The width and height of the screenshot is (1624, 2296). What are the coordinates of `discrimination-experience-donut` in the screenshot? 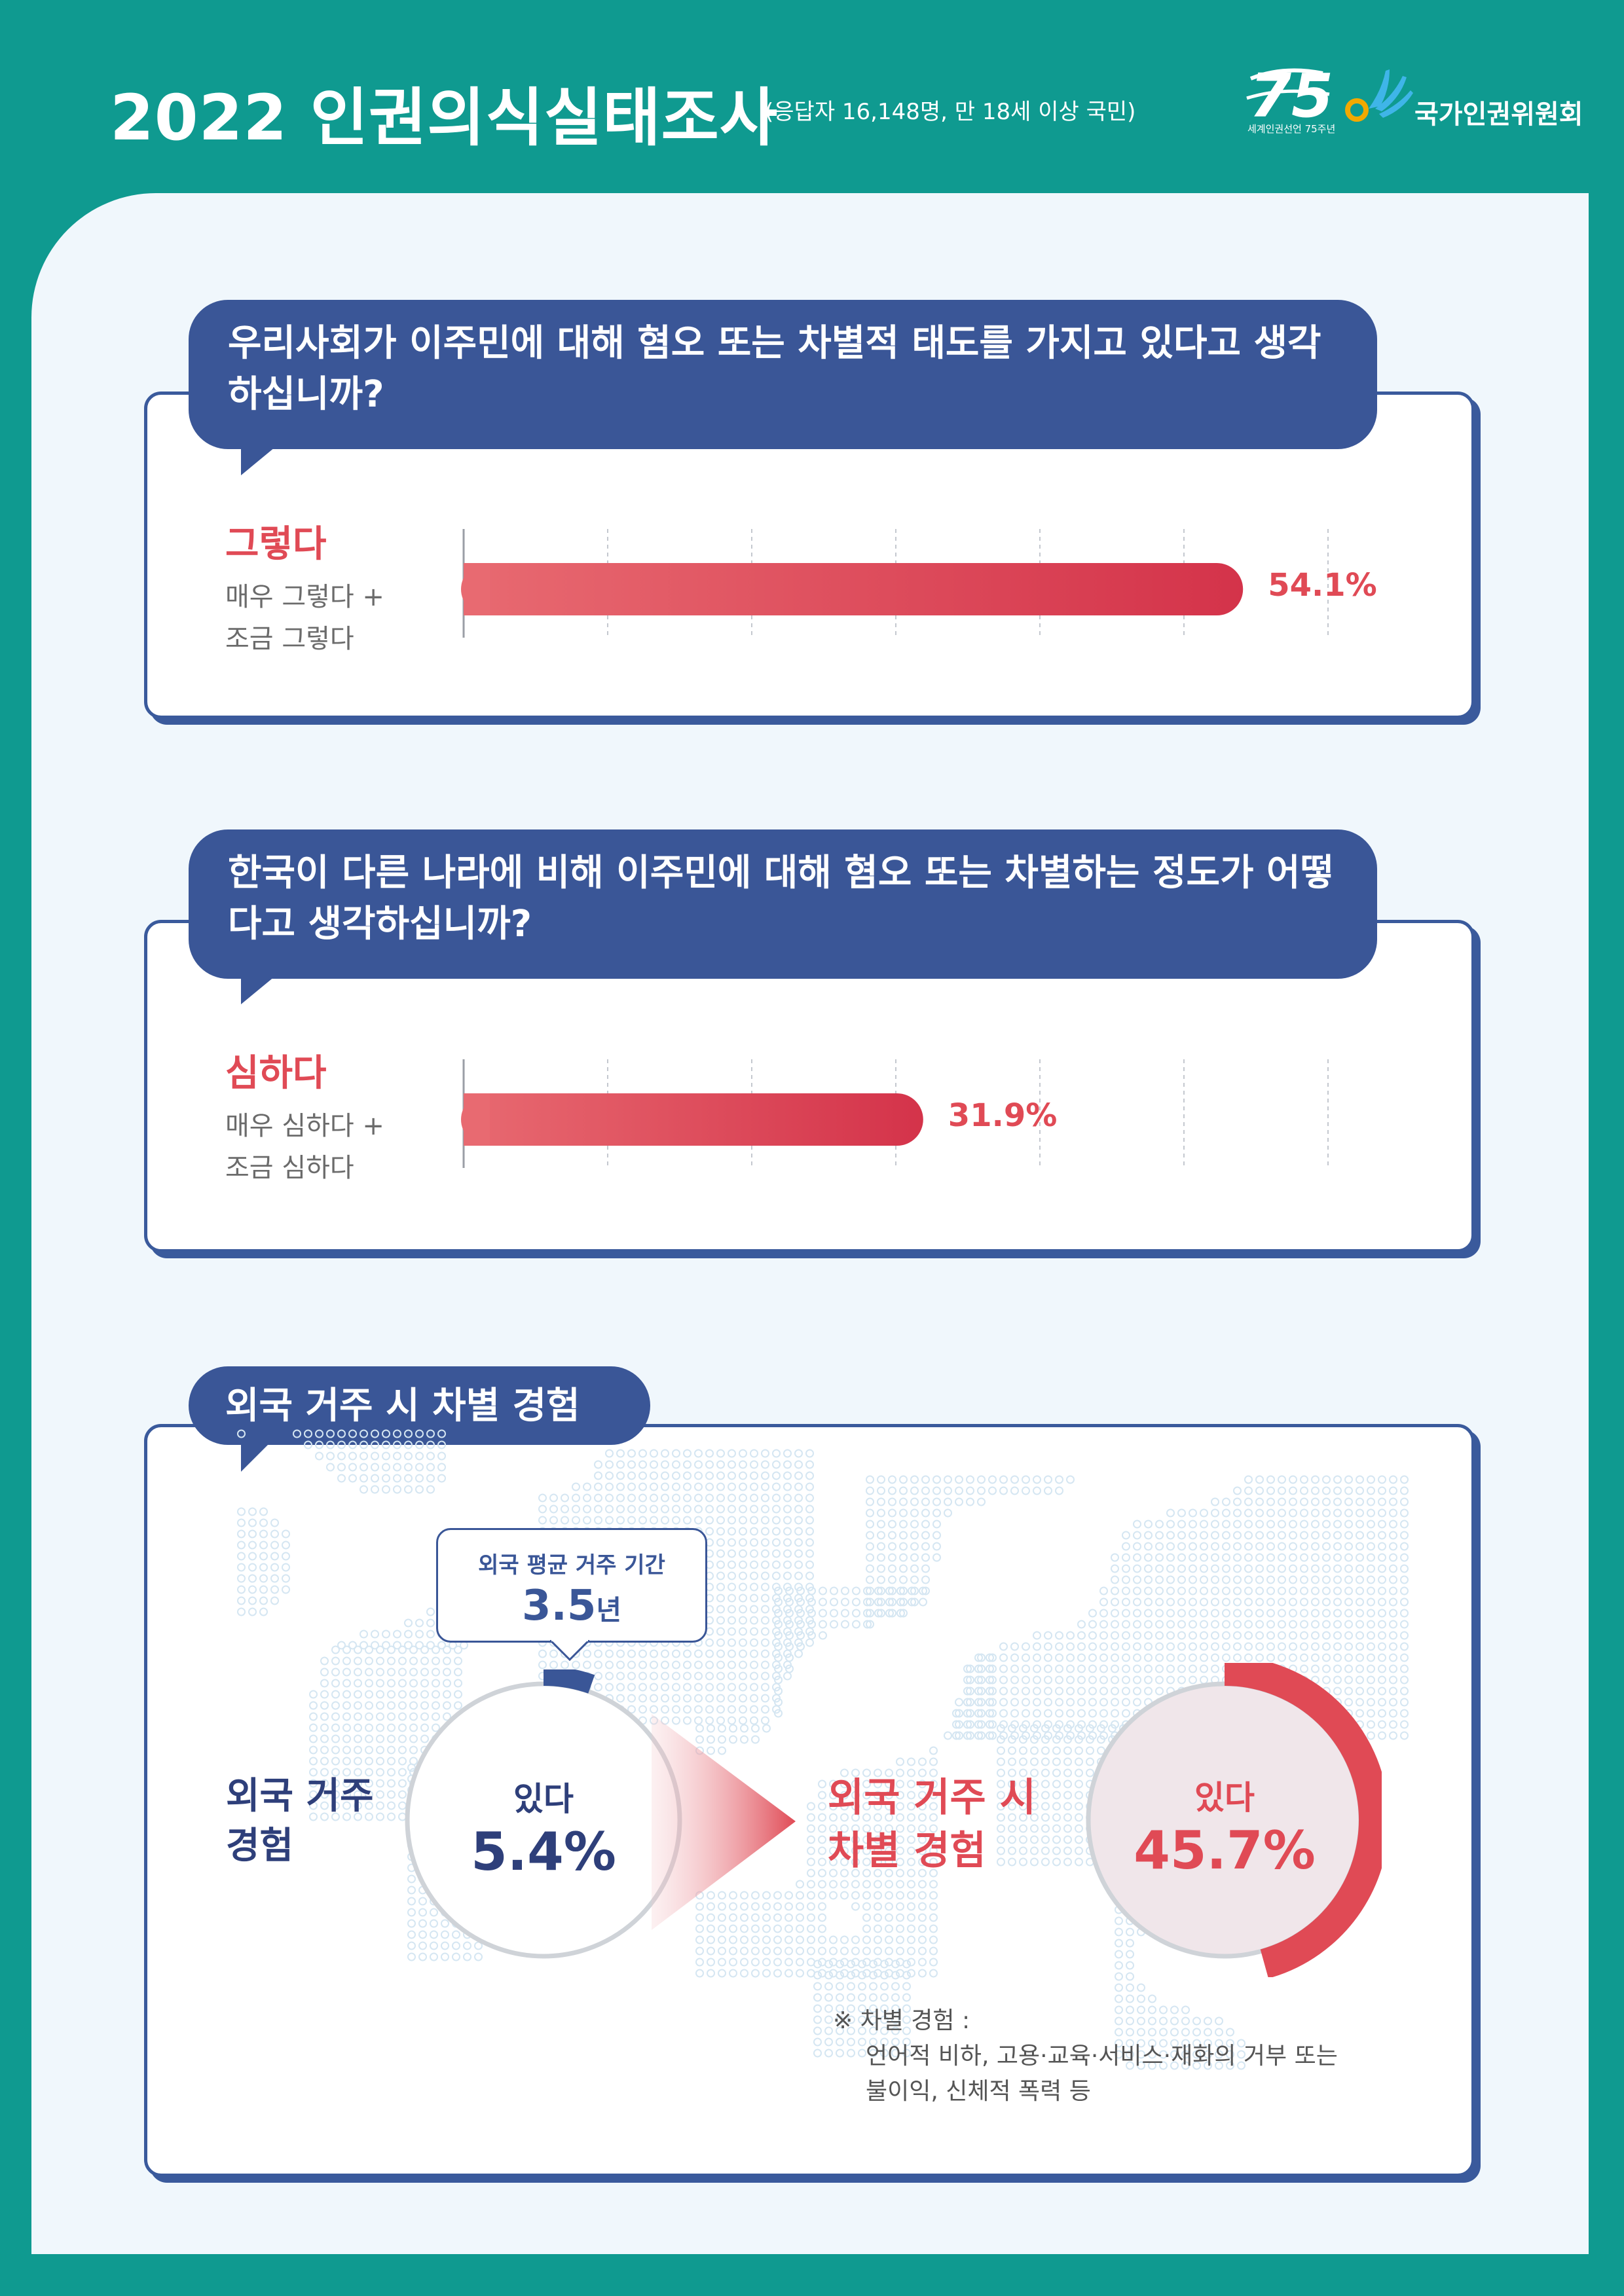 It's located at (1234, 1820).